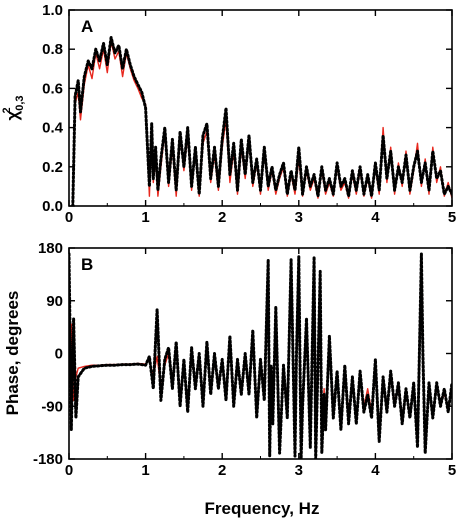 Image resolution: width=459 pixels, height=527 pixels. What do you see at coordinates (12, 353) in the screenshot?
I see `y-axis-title-b: Phase, degrees` at bounding box center [12, 353].